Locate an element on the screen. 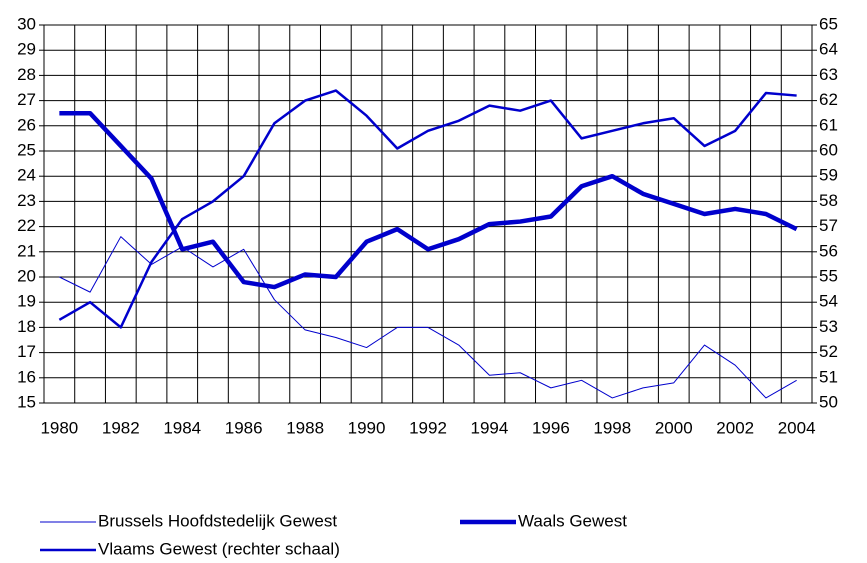  y-tick-label: 15 is located at coordinates (26, 401).